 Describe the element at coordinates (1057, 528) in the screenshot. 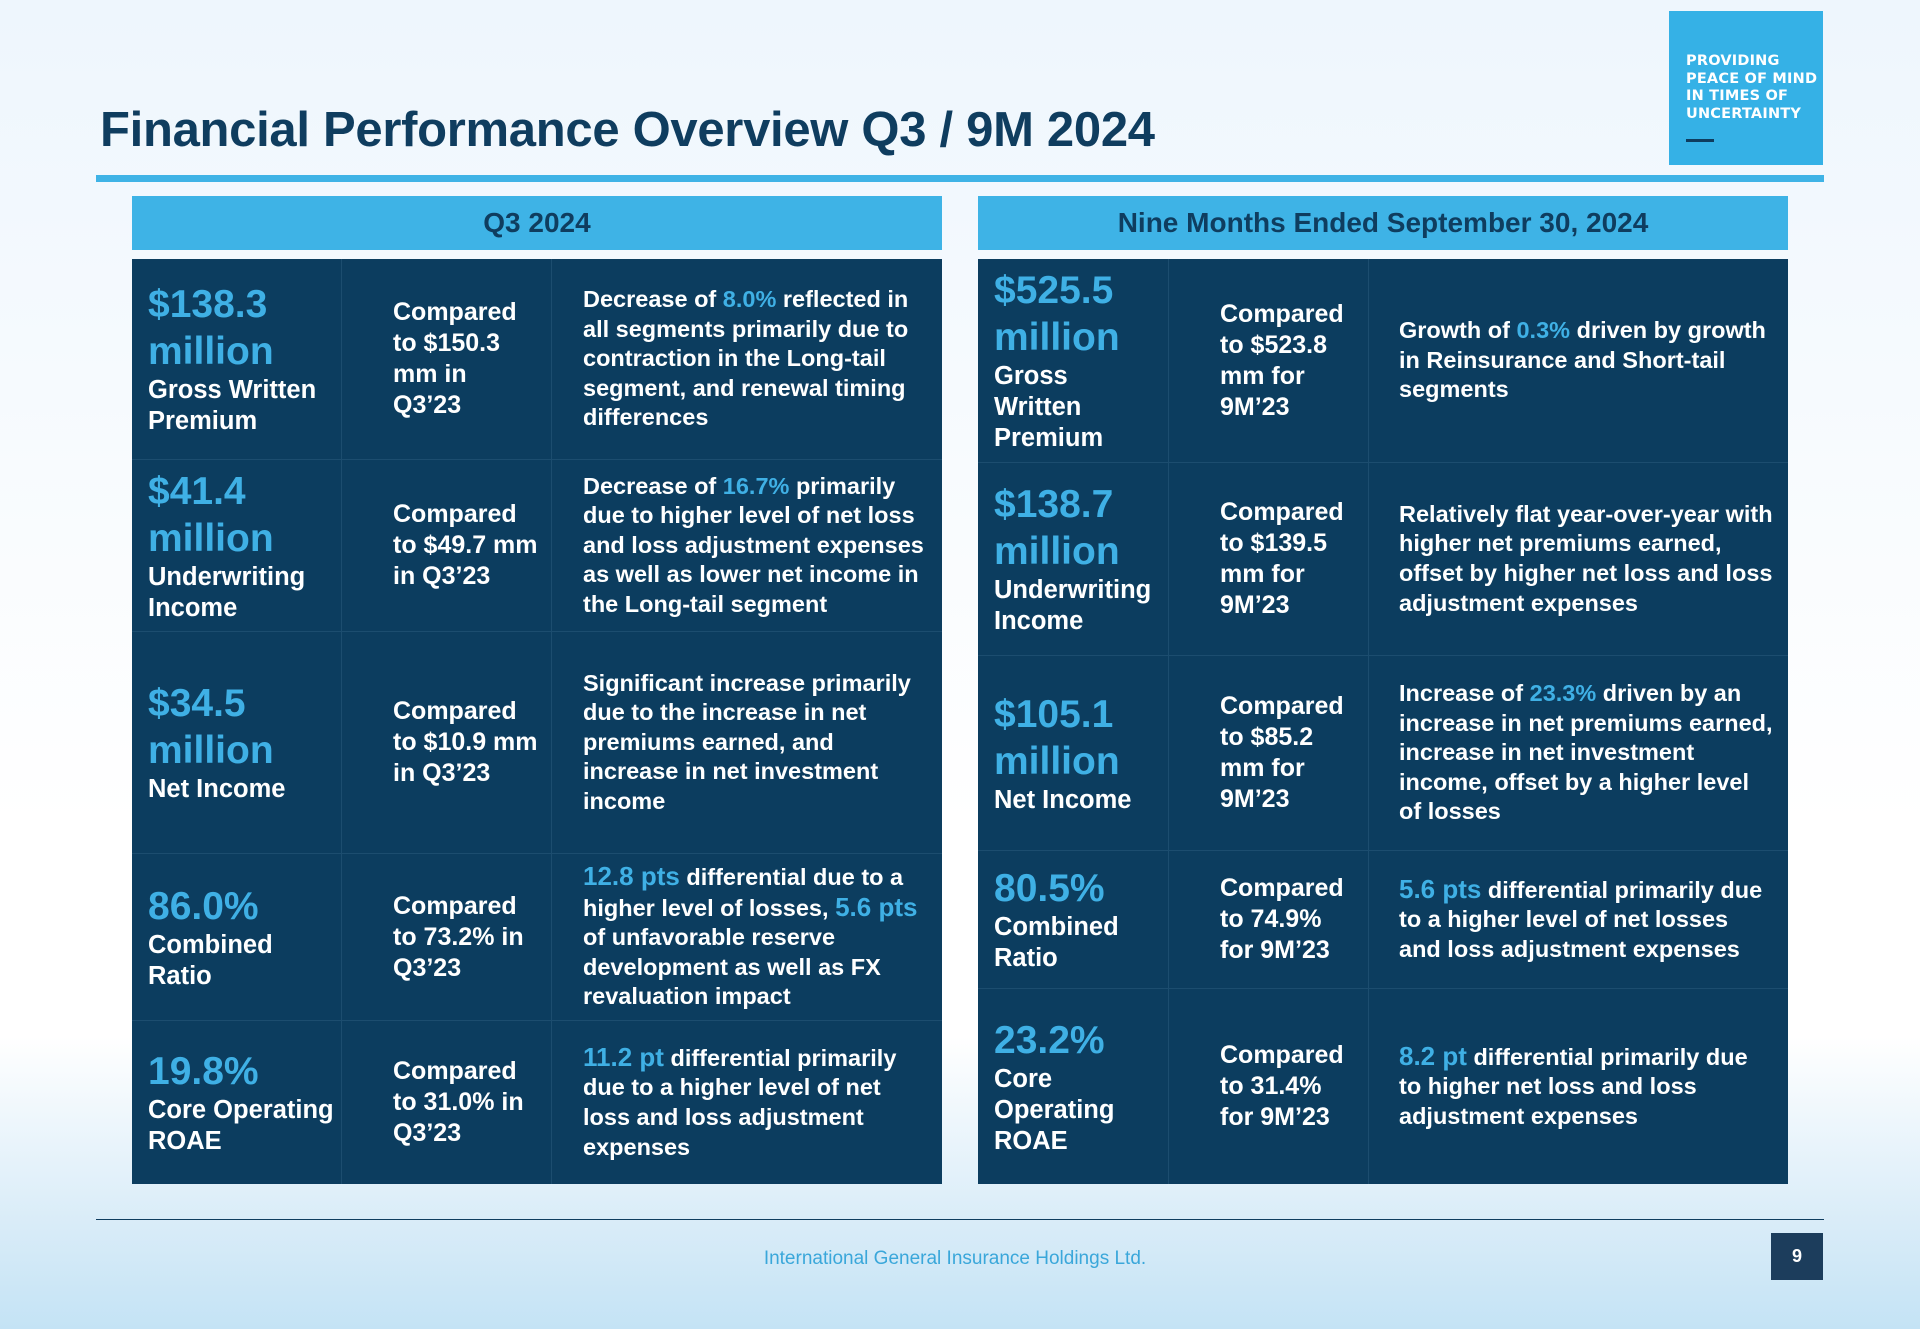

I see `metric-value: $138.7 million` at that location.